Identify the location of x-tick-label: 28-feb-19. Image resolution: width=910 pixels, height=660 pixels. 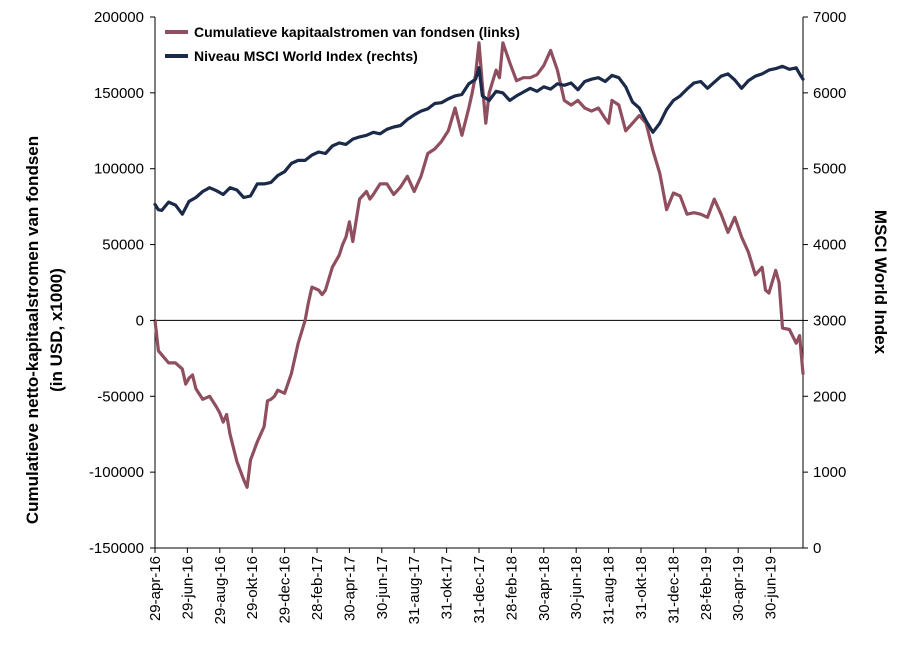
(706, 588).